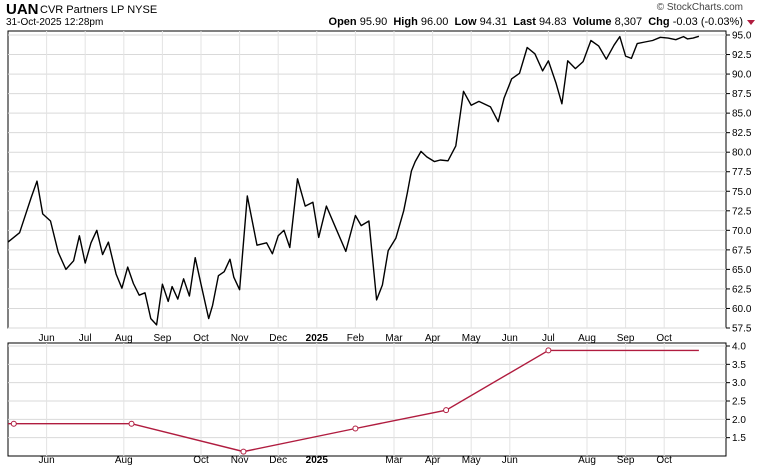 The height and width of the screenshot is (469, 757). What do you see at coordinates (742, 309) in the screenshot?
I see `price-y-tick-label: 60.0` at bounding box center [742, 309].